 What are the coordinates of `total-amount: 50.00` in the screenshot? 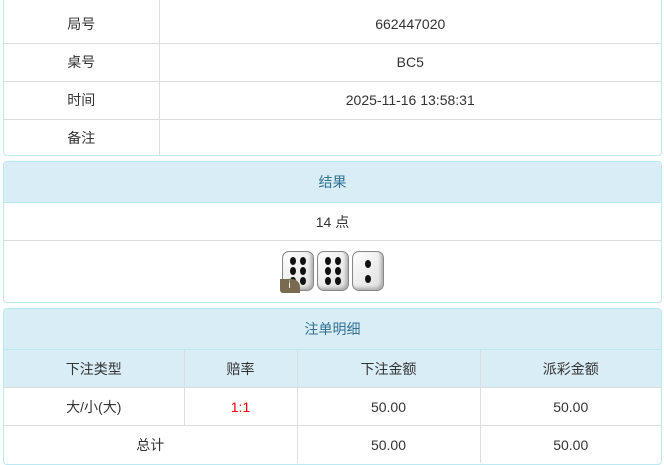 It's located at (388, 444).